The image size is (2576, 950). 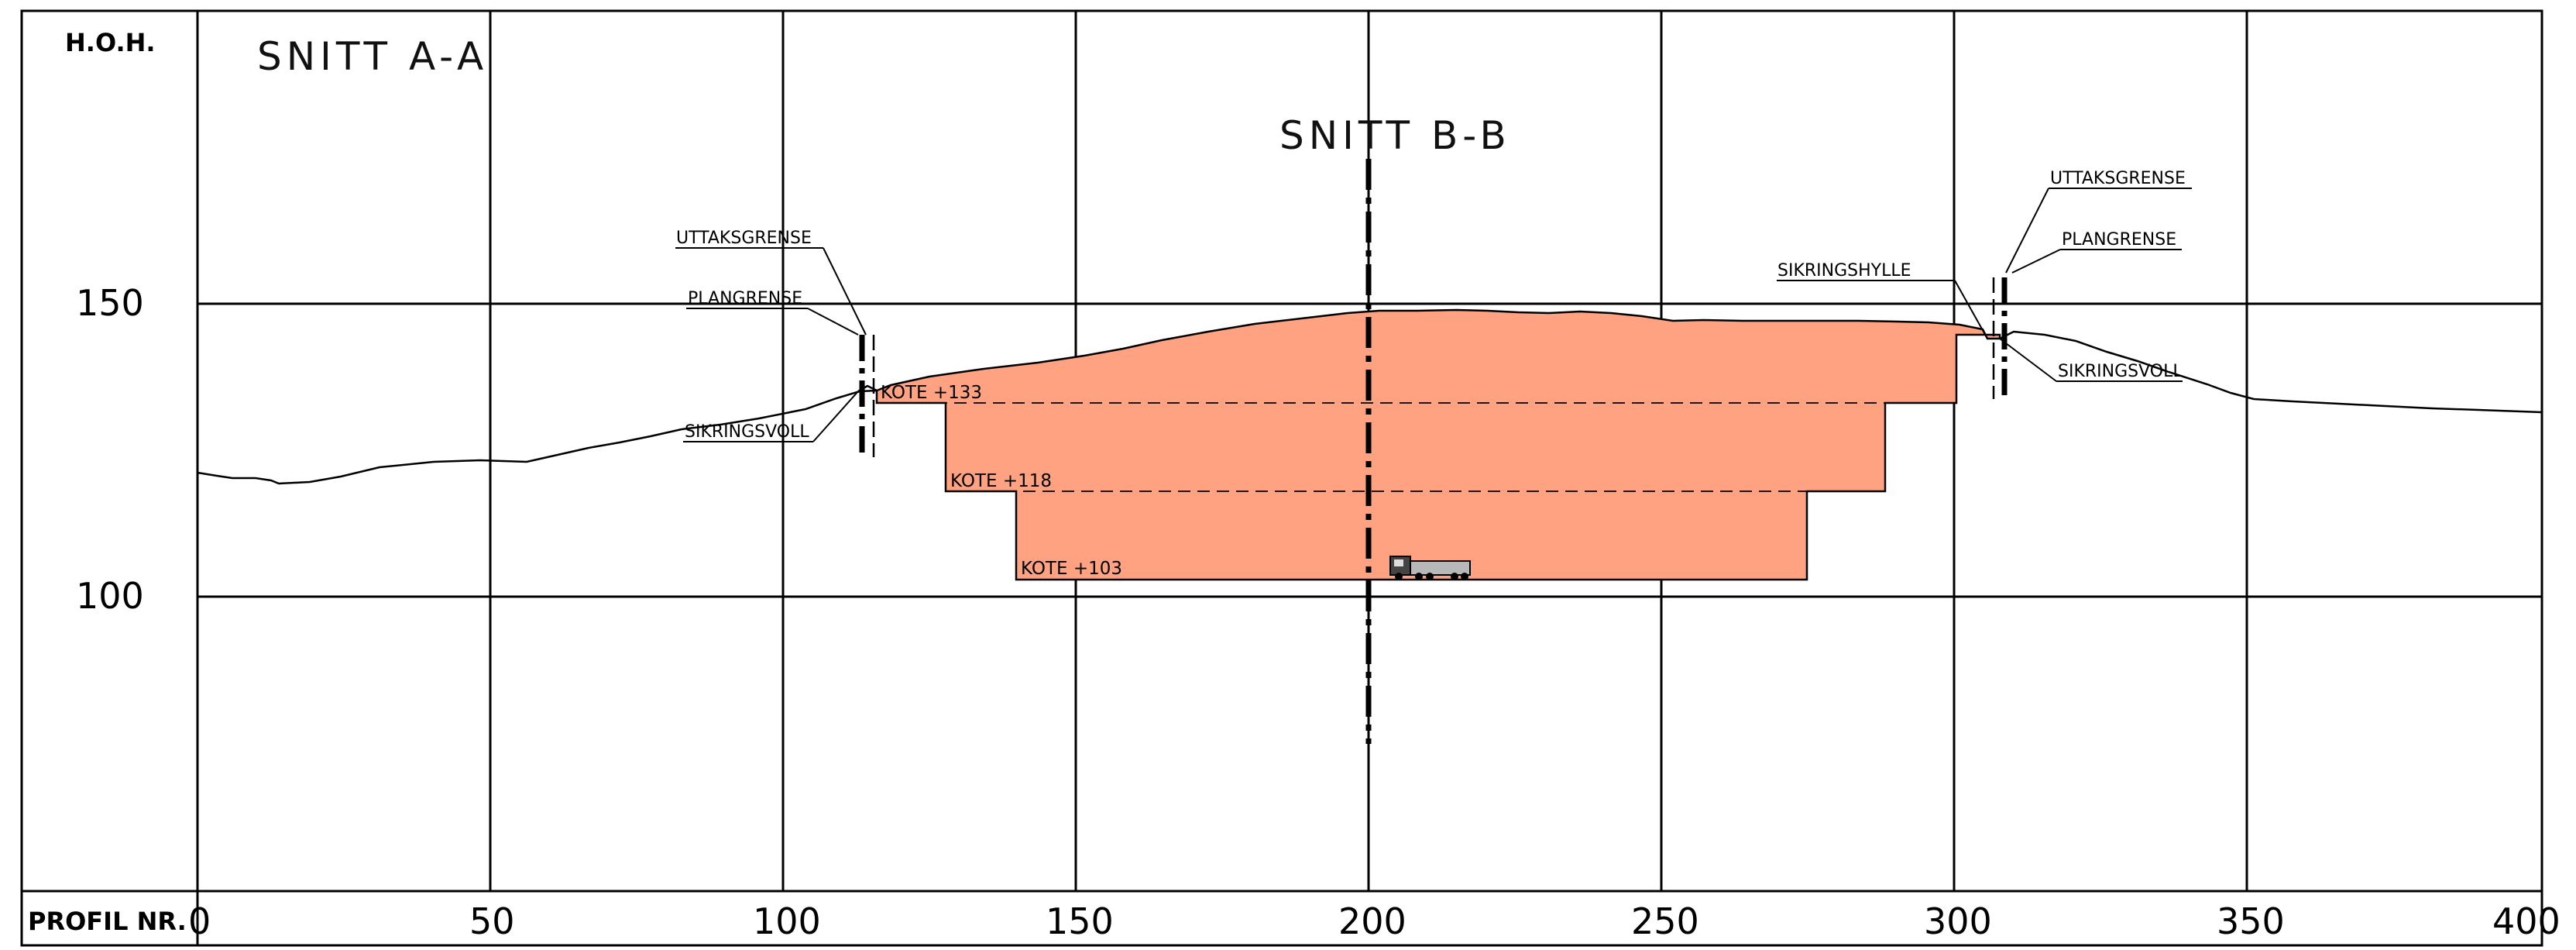 What do you see at coordinates (2271, 372) in the screenshot?
I see `terrain-profile-line-right` at bounding box center [2271, 372].